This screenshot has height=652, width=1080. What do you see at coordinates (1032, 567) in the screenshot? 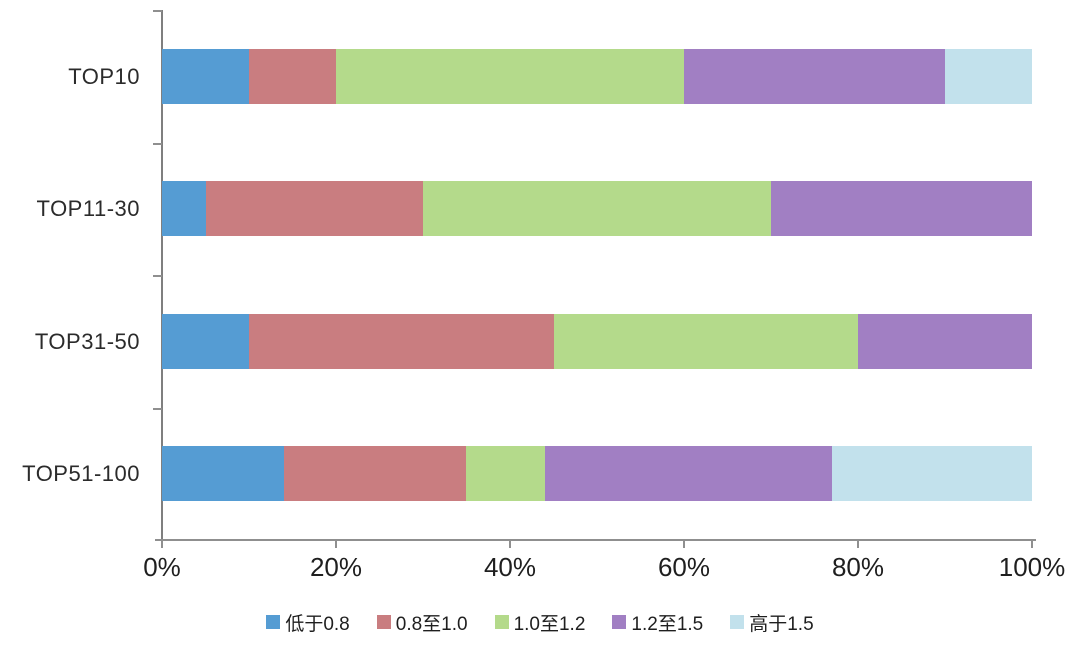
I see `x-axis-tick-label: 100%` at bounding box center [1032, 567].